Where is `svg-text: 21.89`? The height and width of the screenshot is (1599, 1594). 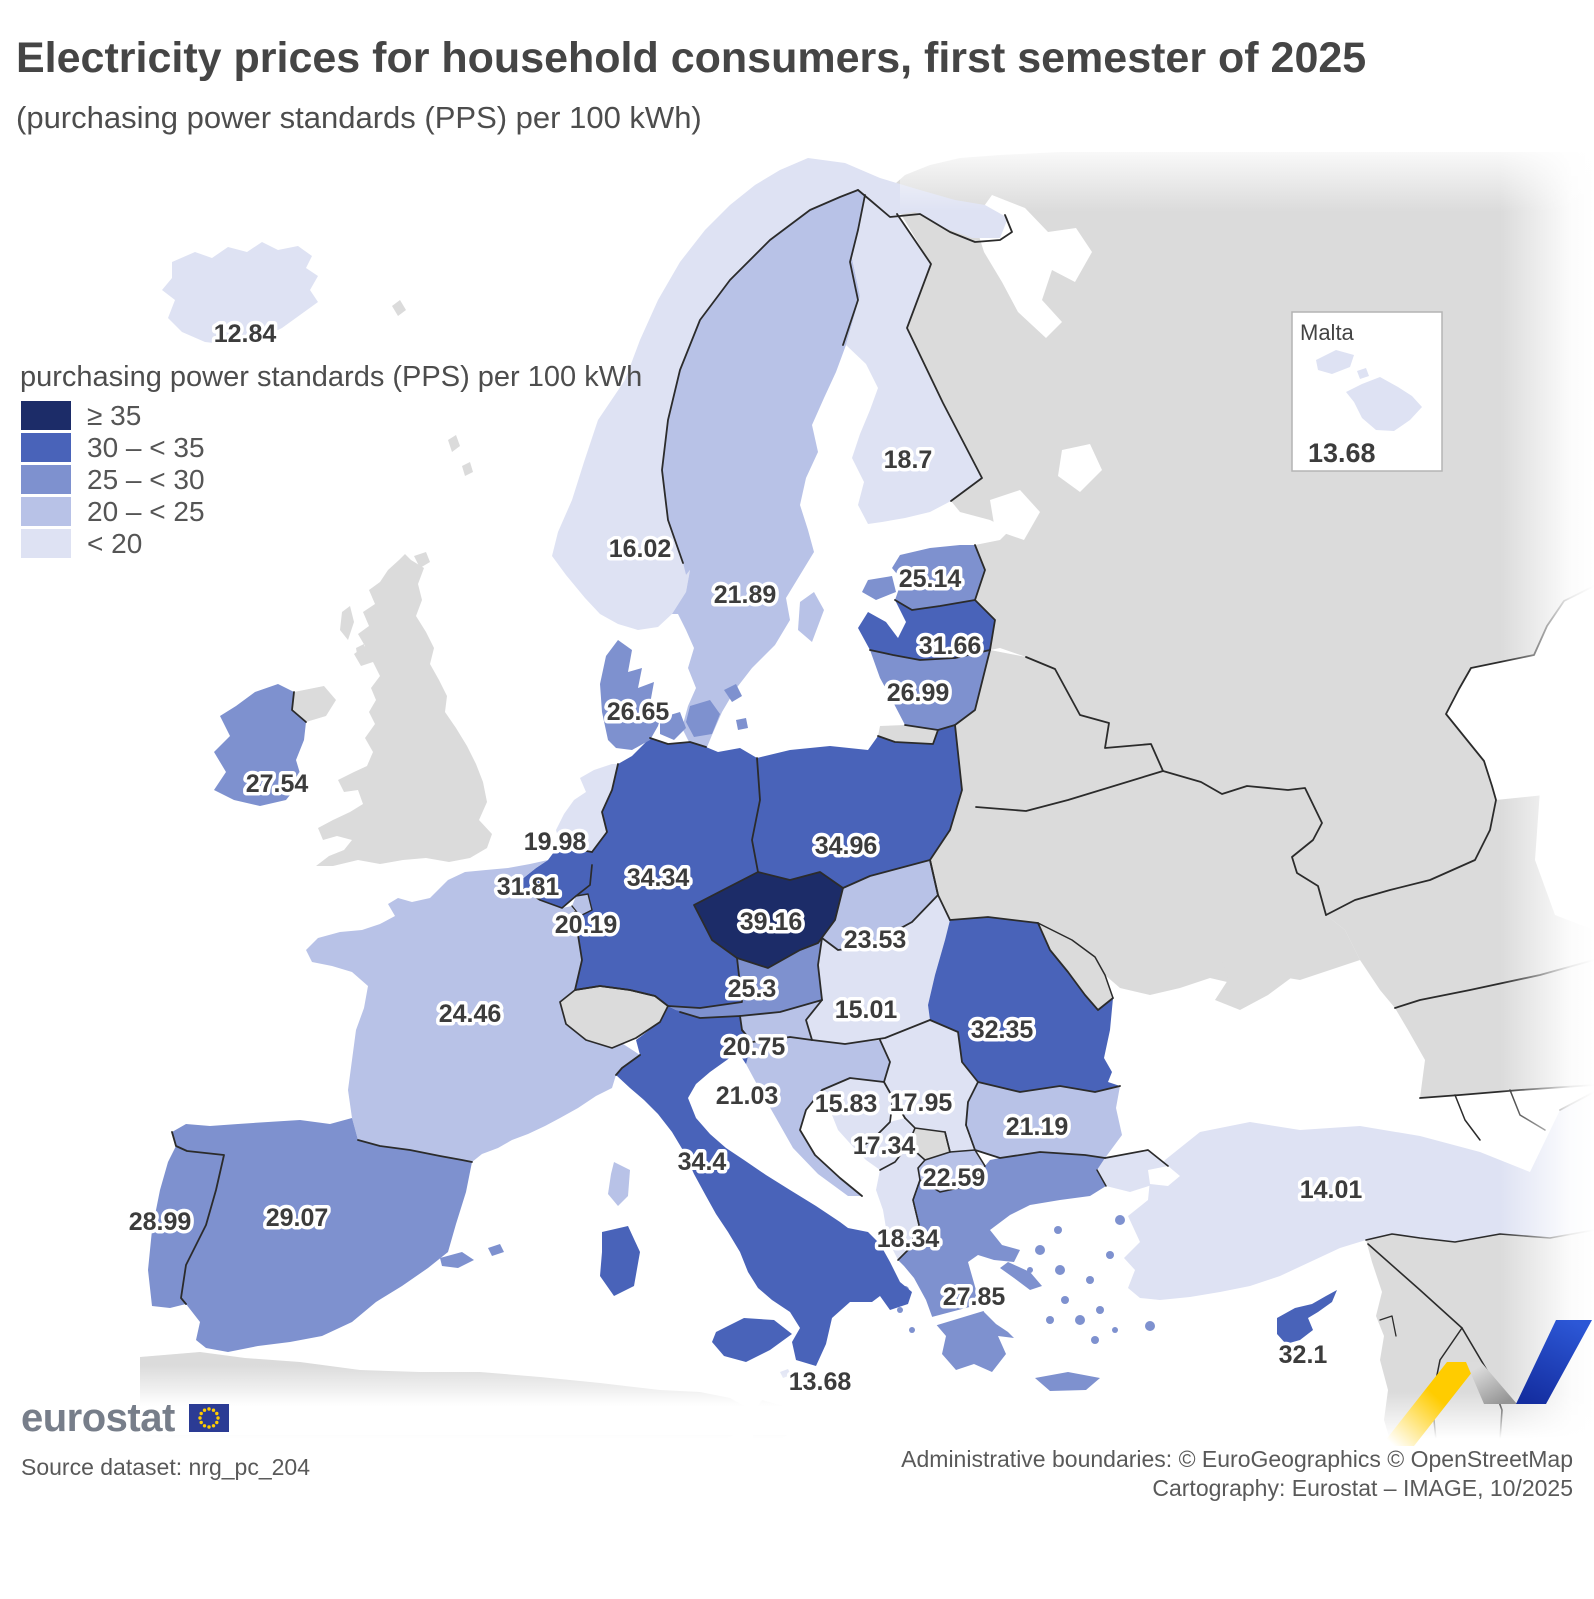 svg-text: 21.89 is located at coordinates (745, 595).